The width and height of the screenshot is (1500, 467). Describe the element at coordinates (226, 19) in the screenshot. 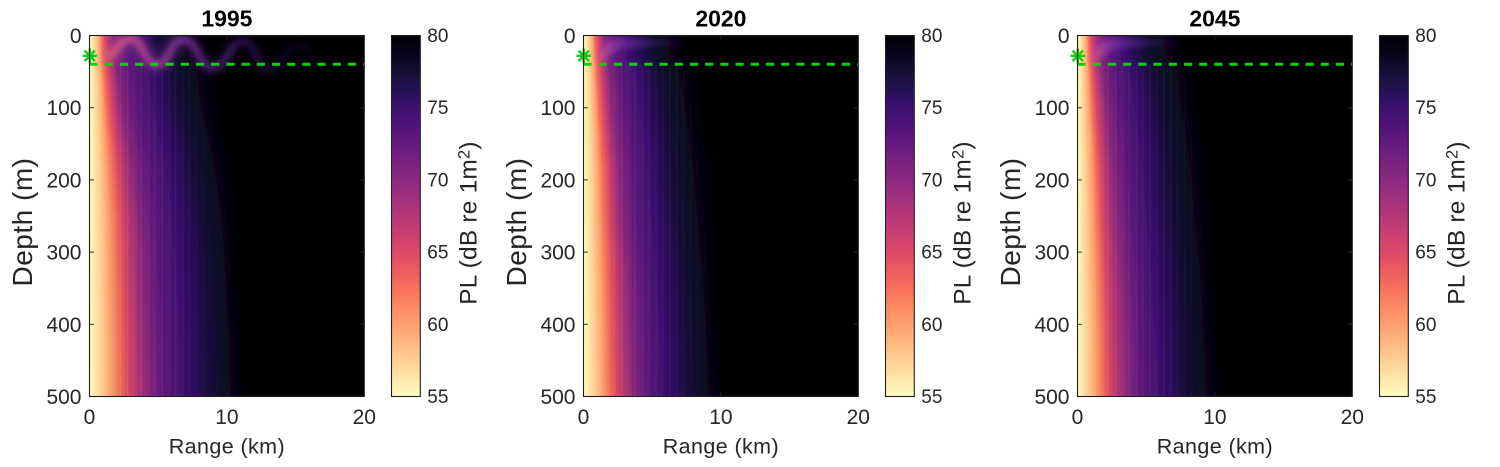

I see `svg-text: 1995` at that location.